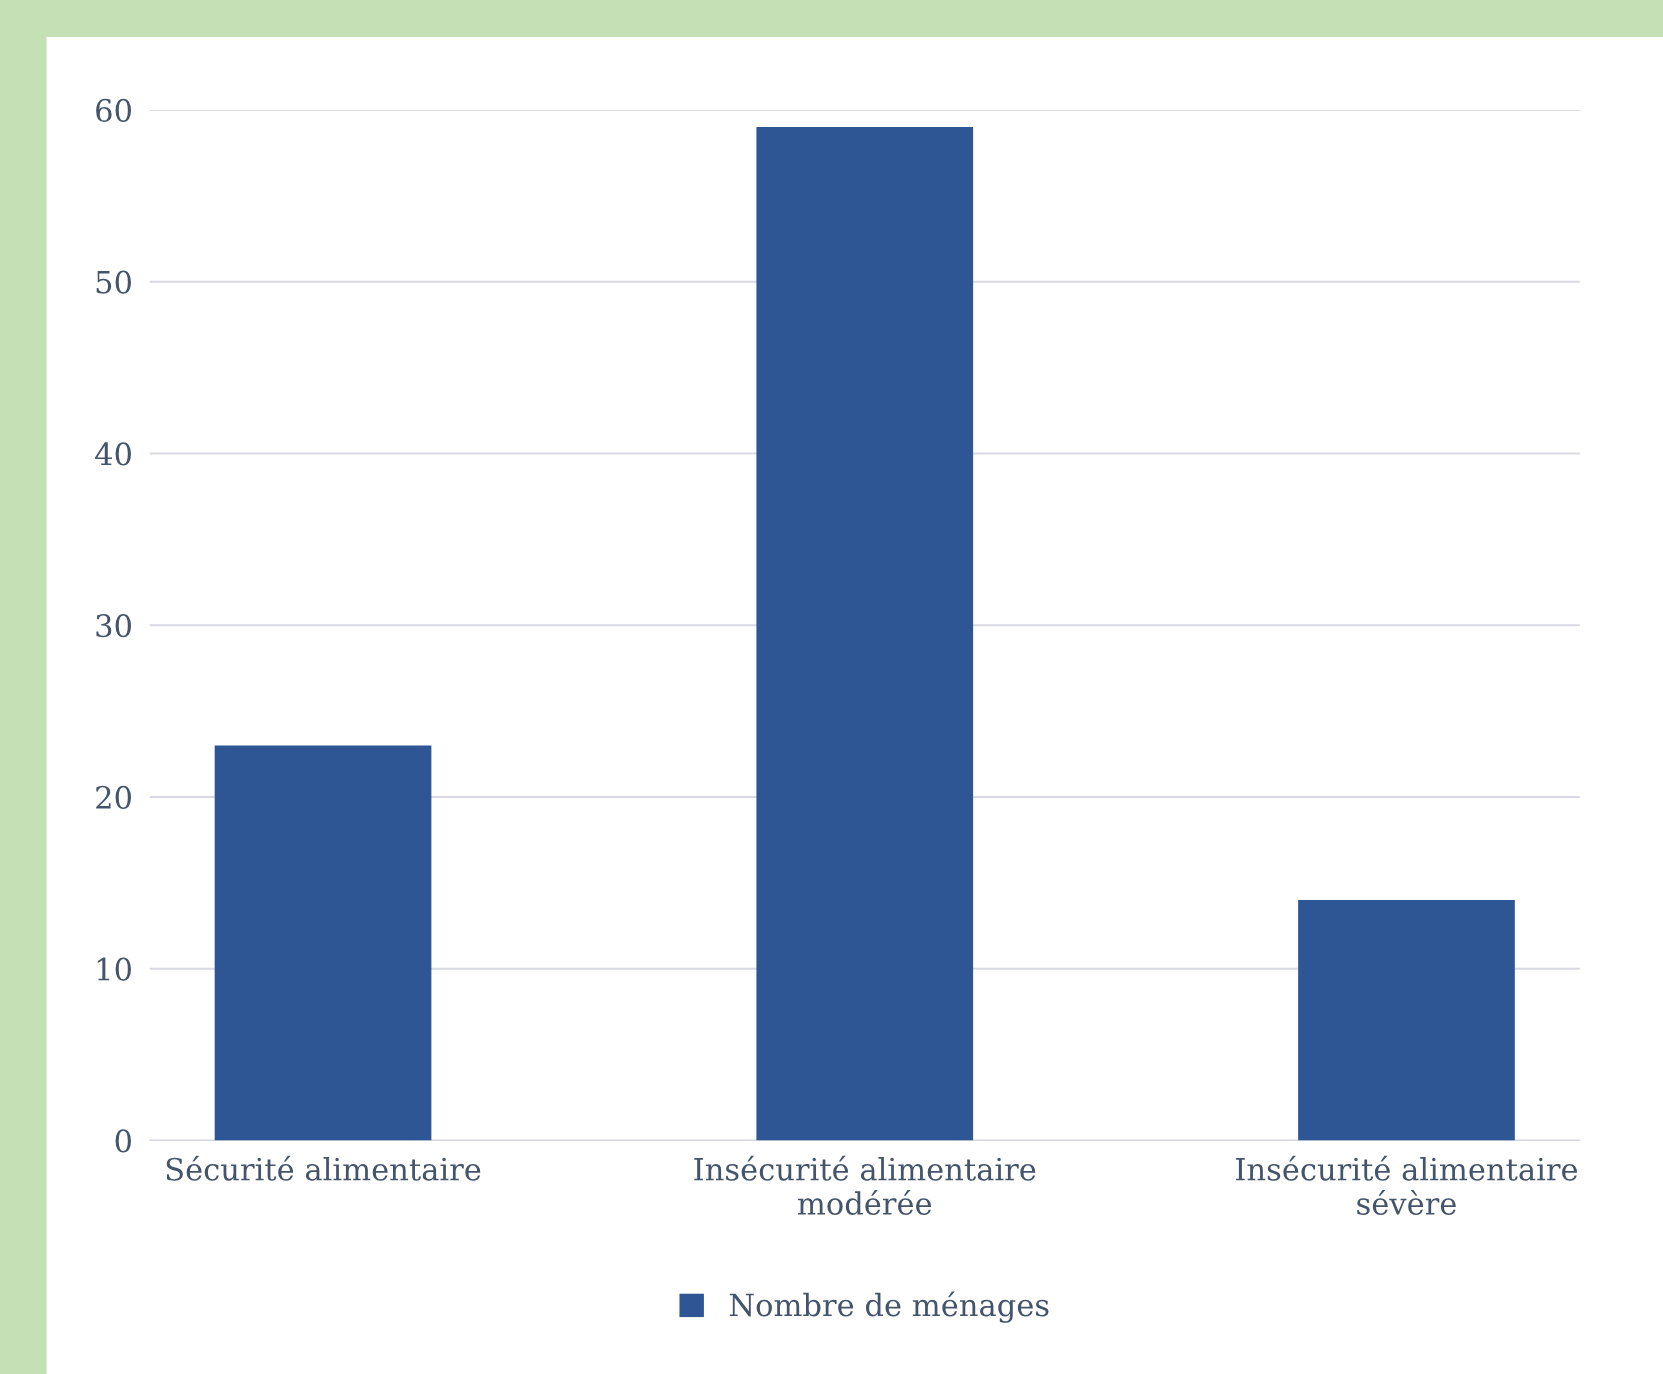  I want to click on y-tick-label: 40, so click(113, 454).